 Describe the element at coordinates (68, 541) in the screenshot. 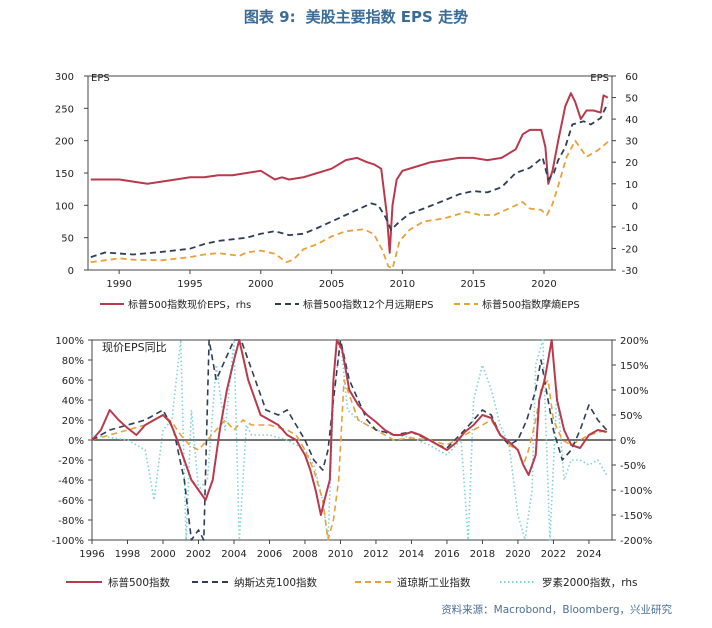

I see `left-tick-label: -100%` at that location.